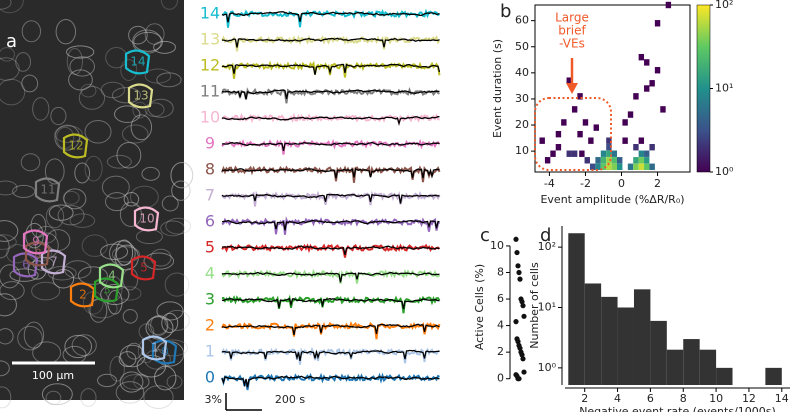 This screenshot has height=416, width=796. Describe the element at coordinates (724, 171) in the screenshot. I see `colorbar-tick-label: 10⁰` at that location.